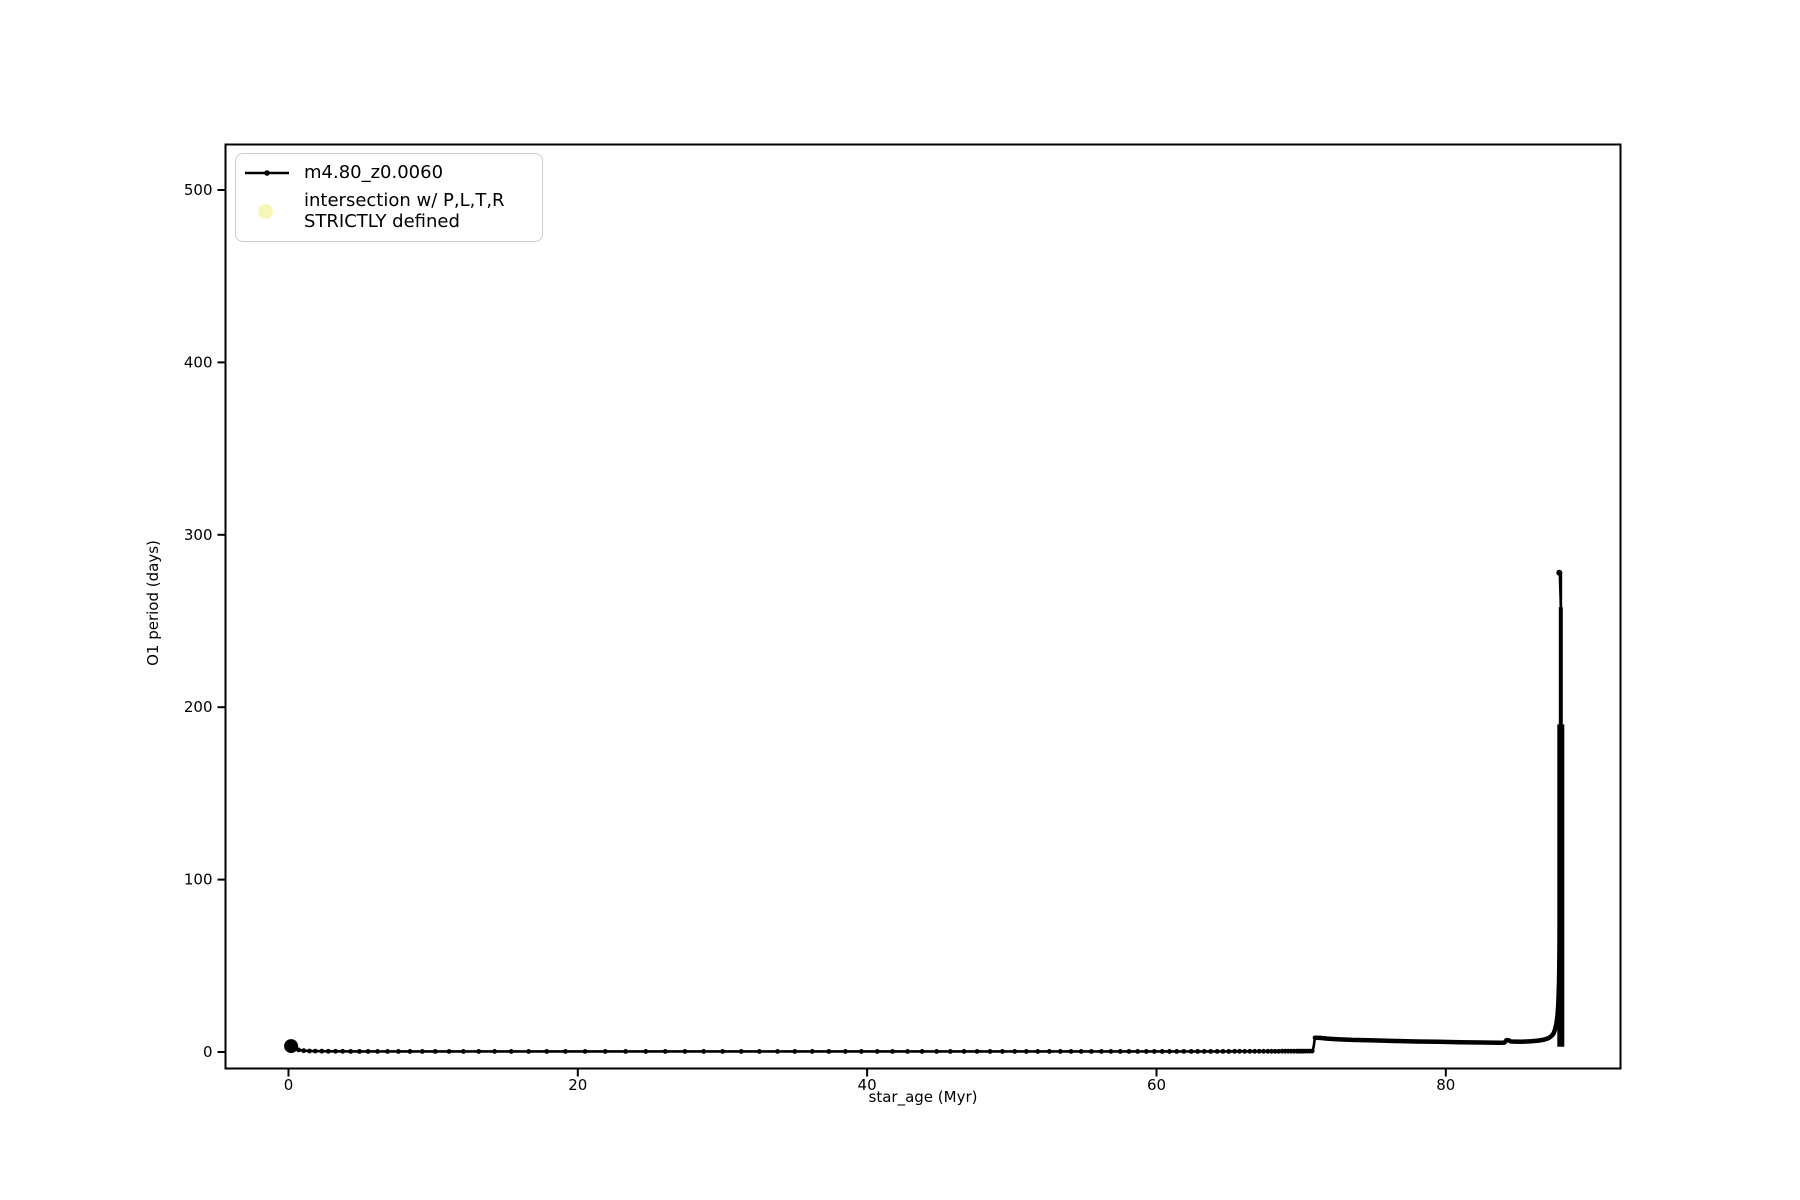  I want to click on legend-intersection-label-line1: intersection w/ P,L,T,R, so click(404, 200).